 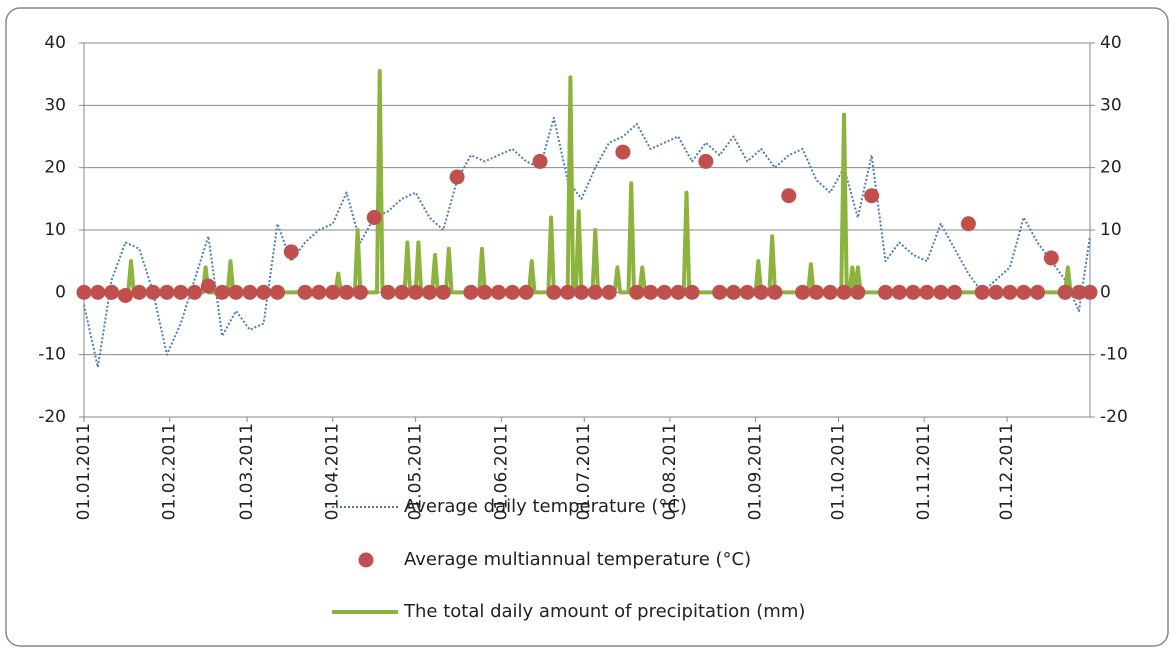 I want to click on x-tick-label: 01.01.2011, so click(x=84, y=471).